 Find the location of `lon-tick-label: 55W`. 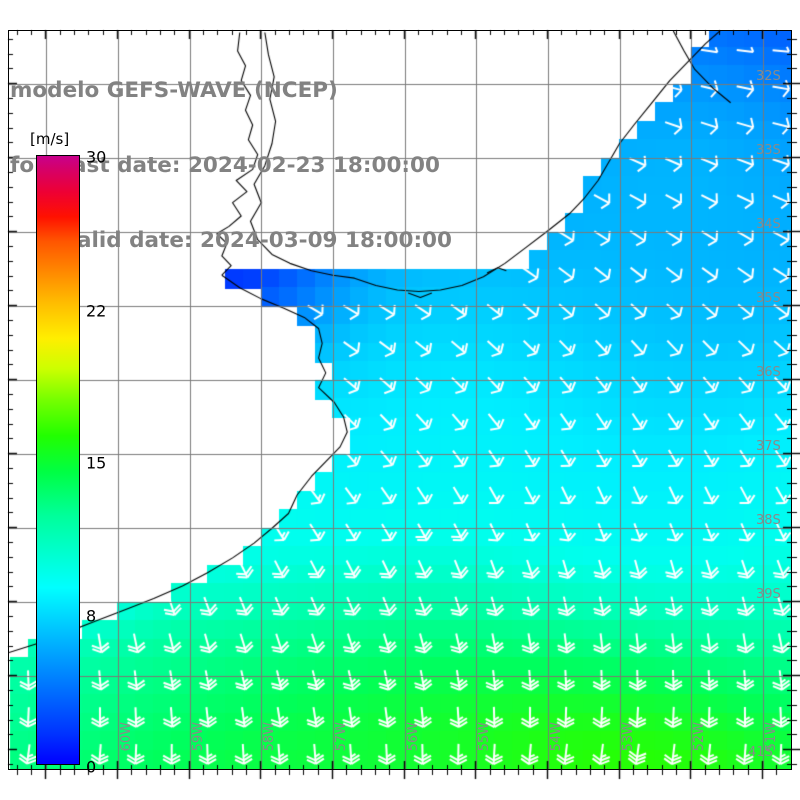

lon-tick-label: 55W is located at coordinates (485, 737).